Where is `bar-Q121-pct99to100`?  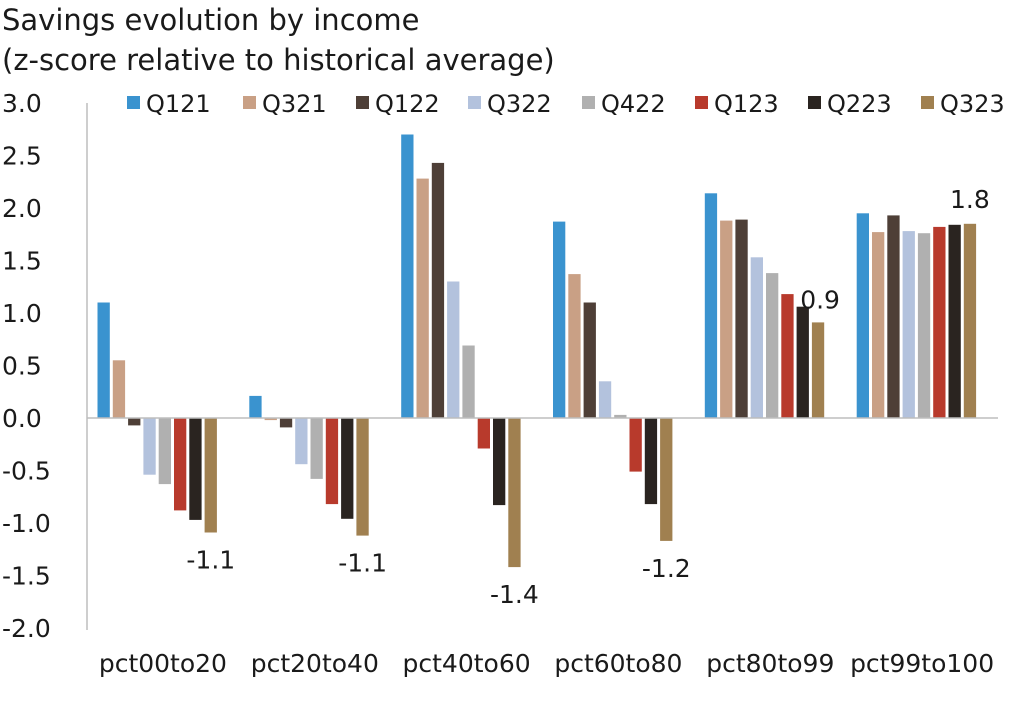 bar-Q121-pct99to100 is located at coordinates (862, 316).